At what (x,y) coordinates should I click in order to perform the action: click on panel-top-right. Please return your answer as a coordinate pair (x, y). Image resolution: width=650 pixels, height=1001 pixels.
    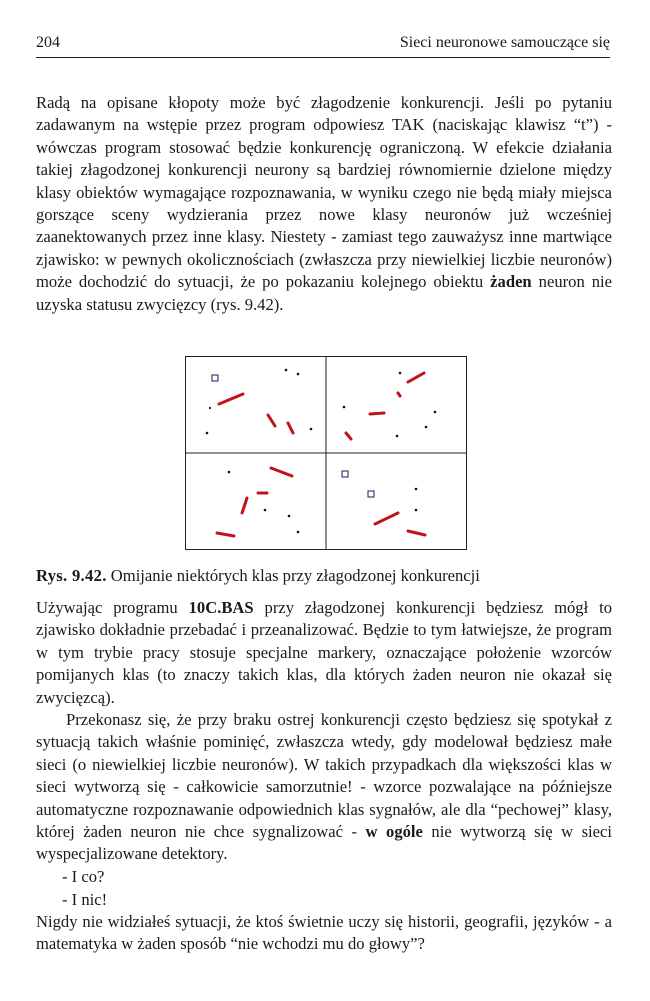
    Looking at the image, I should click on (389, 406).